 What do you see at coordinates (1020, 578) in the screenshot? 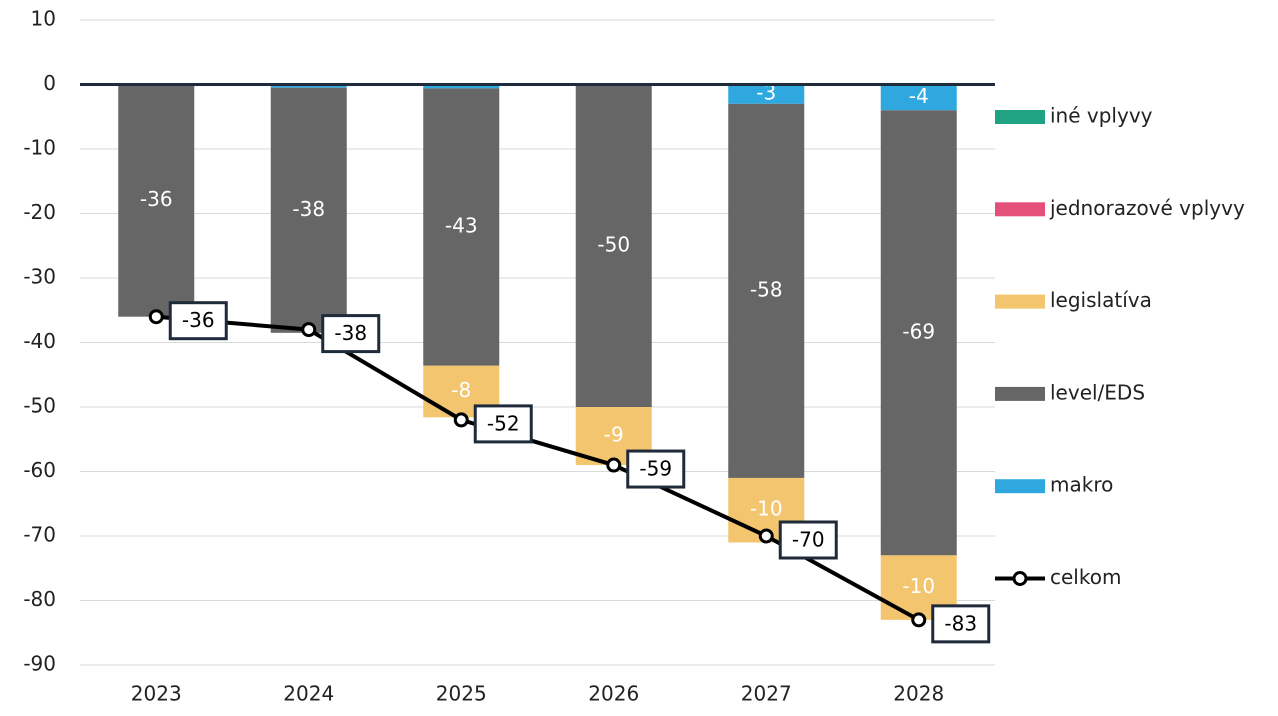
I see `legend-marker` at bounding box center [1020, 578].